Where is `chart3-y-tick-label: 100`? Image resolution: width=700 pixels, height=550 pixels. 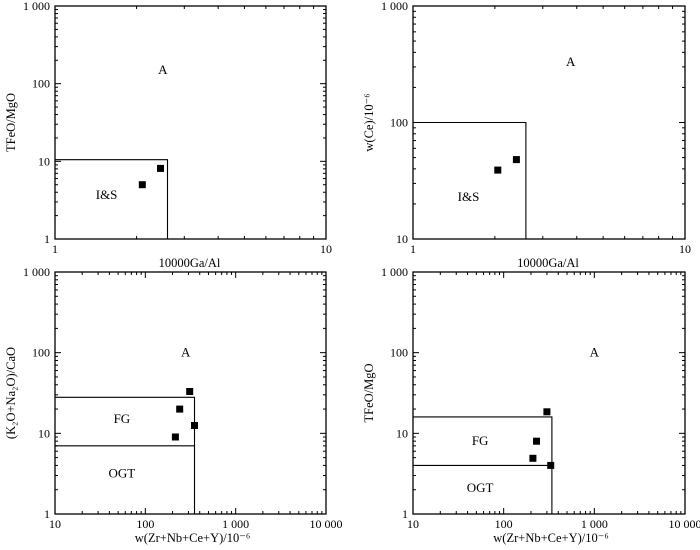 chart3-y-tick-label: 100 is located at coordinates (41, 353).